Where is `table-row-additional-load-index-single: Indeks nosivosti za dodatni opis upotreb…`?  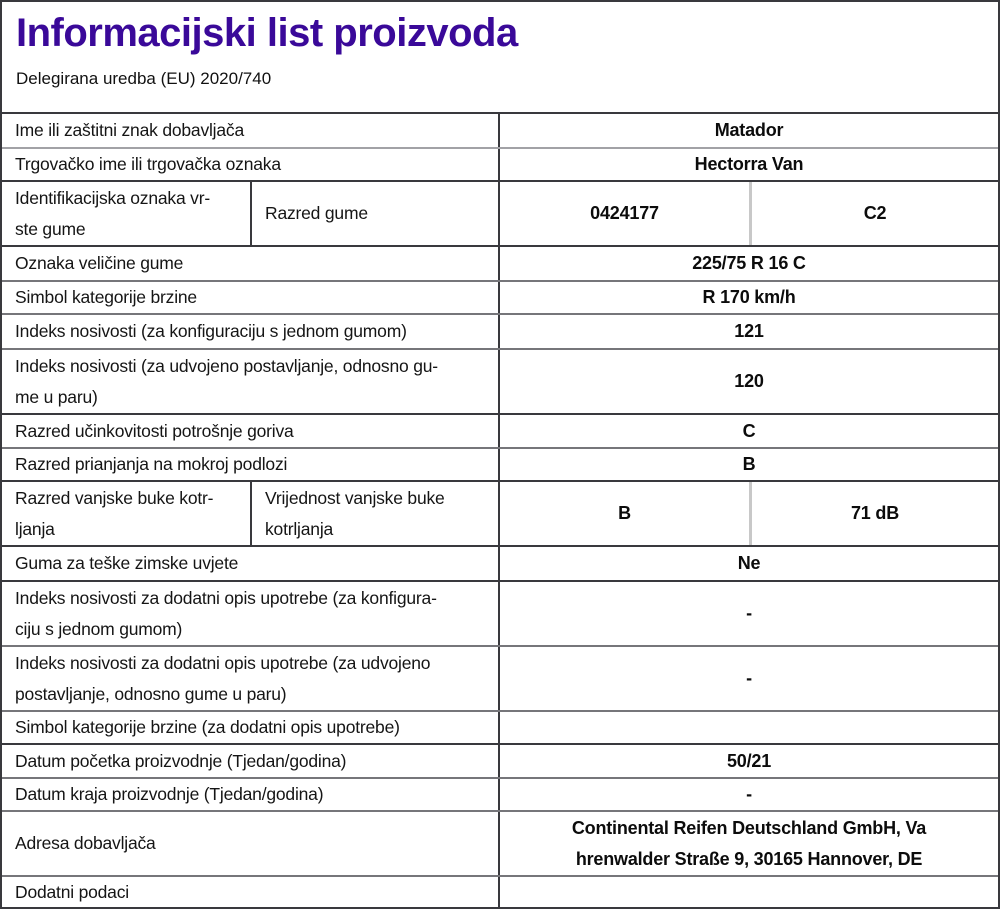 table-row-additional-load-index-single: Indeks nosivosti za dodatni opis upotreb… is located at coordinates (500, 612).